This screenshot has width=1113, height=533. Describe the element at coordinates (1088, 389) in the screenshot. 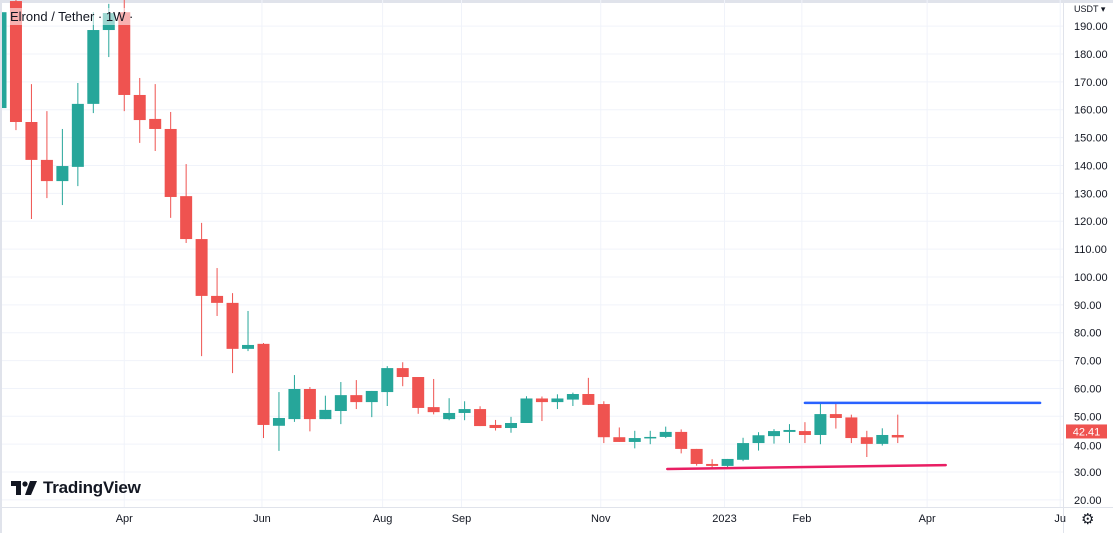

I see `y-tick-label: 60.00` at that location.